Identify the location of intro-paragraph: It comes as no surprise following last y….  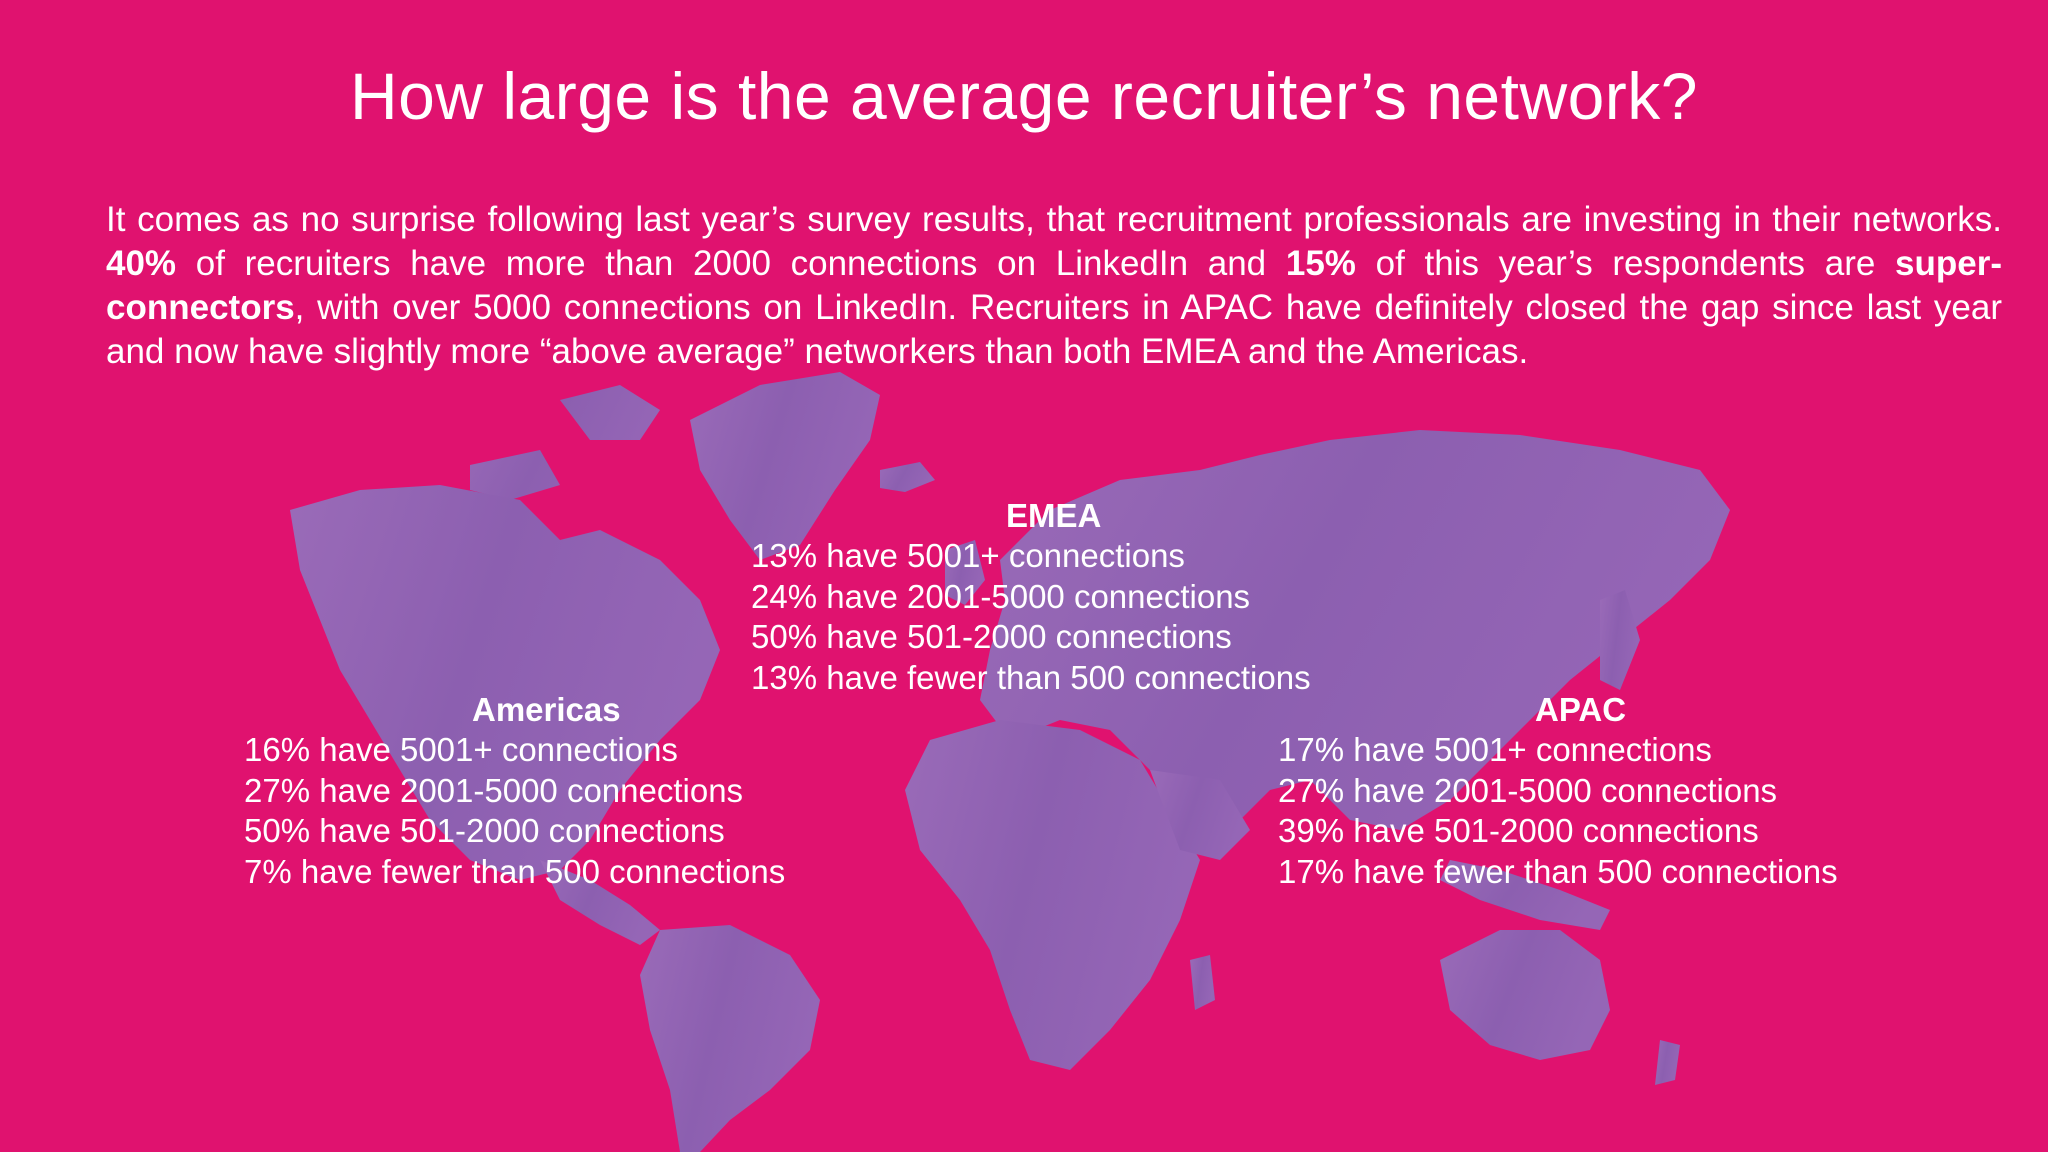
(1054, 286).